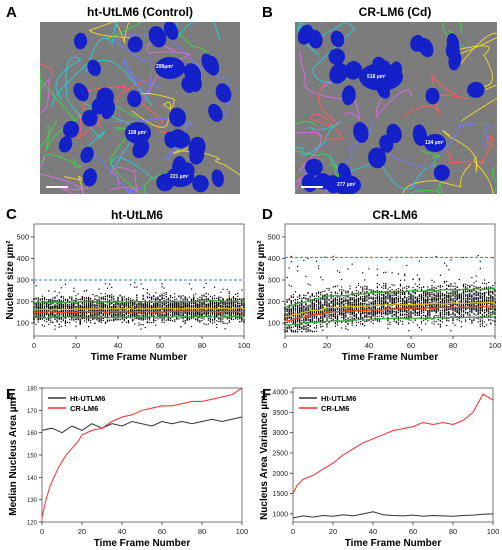 This screenshot has height=550, width=502. What do you see at coordinates (10, 280) in the screenshot?
I see `y-axis-label: Nuclear size µm²` at bounding box center [10, 280].